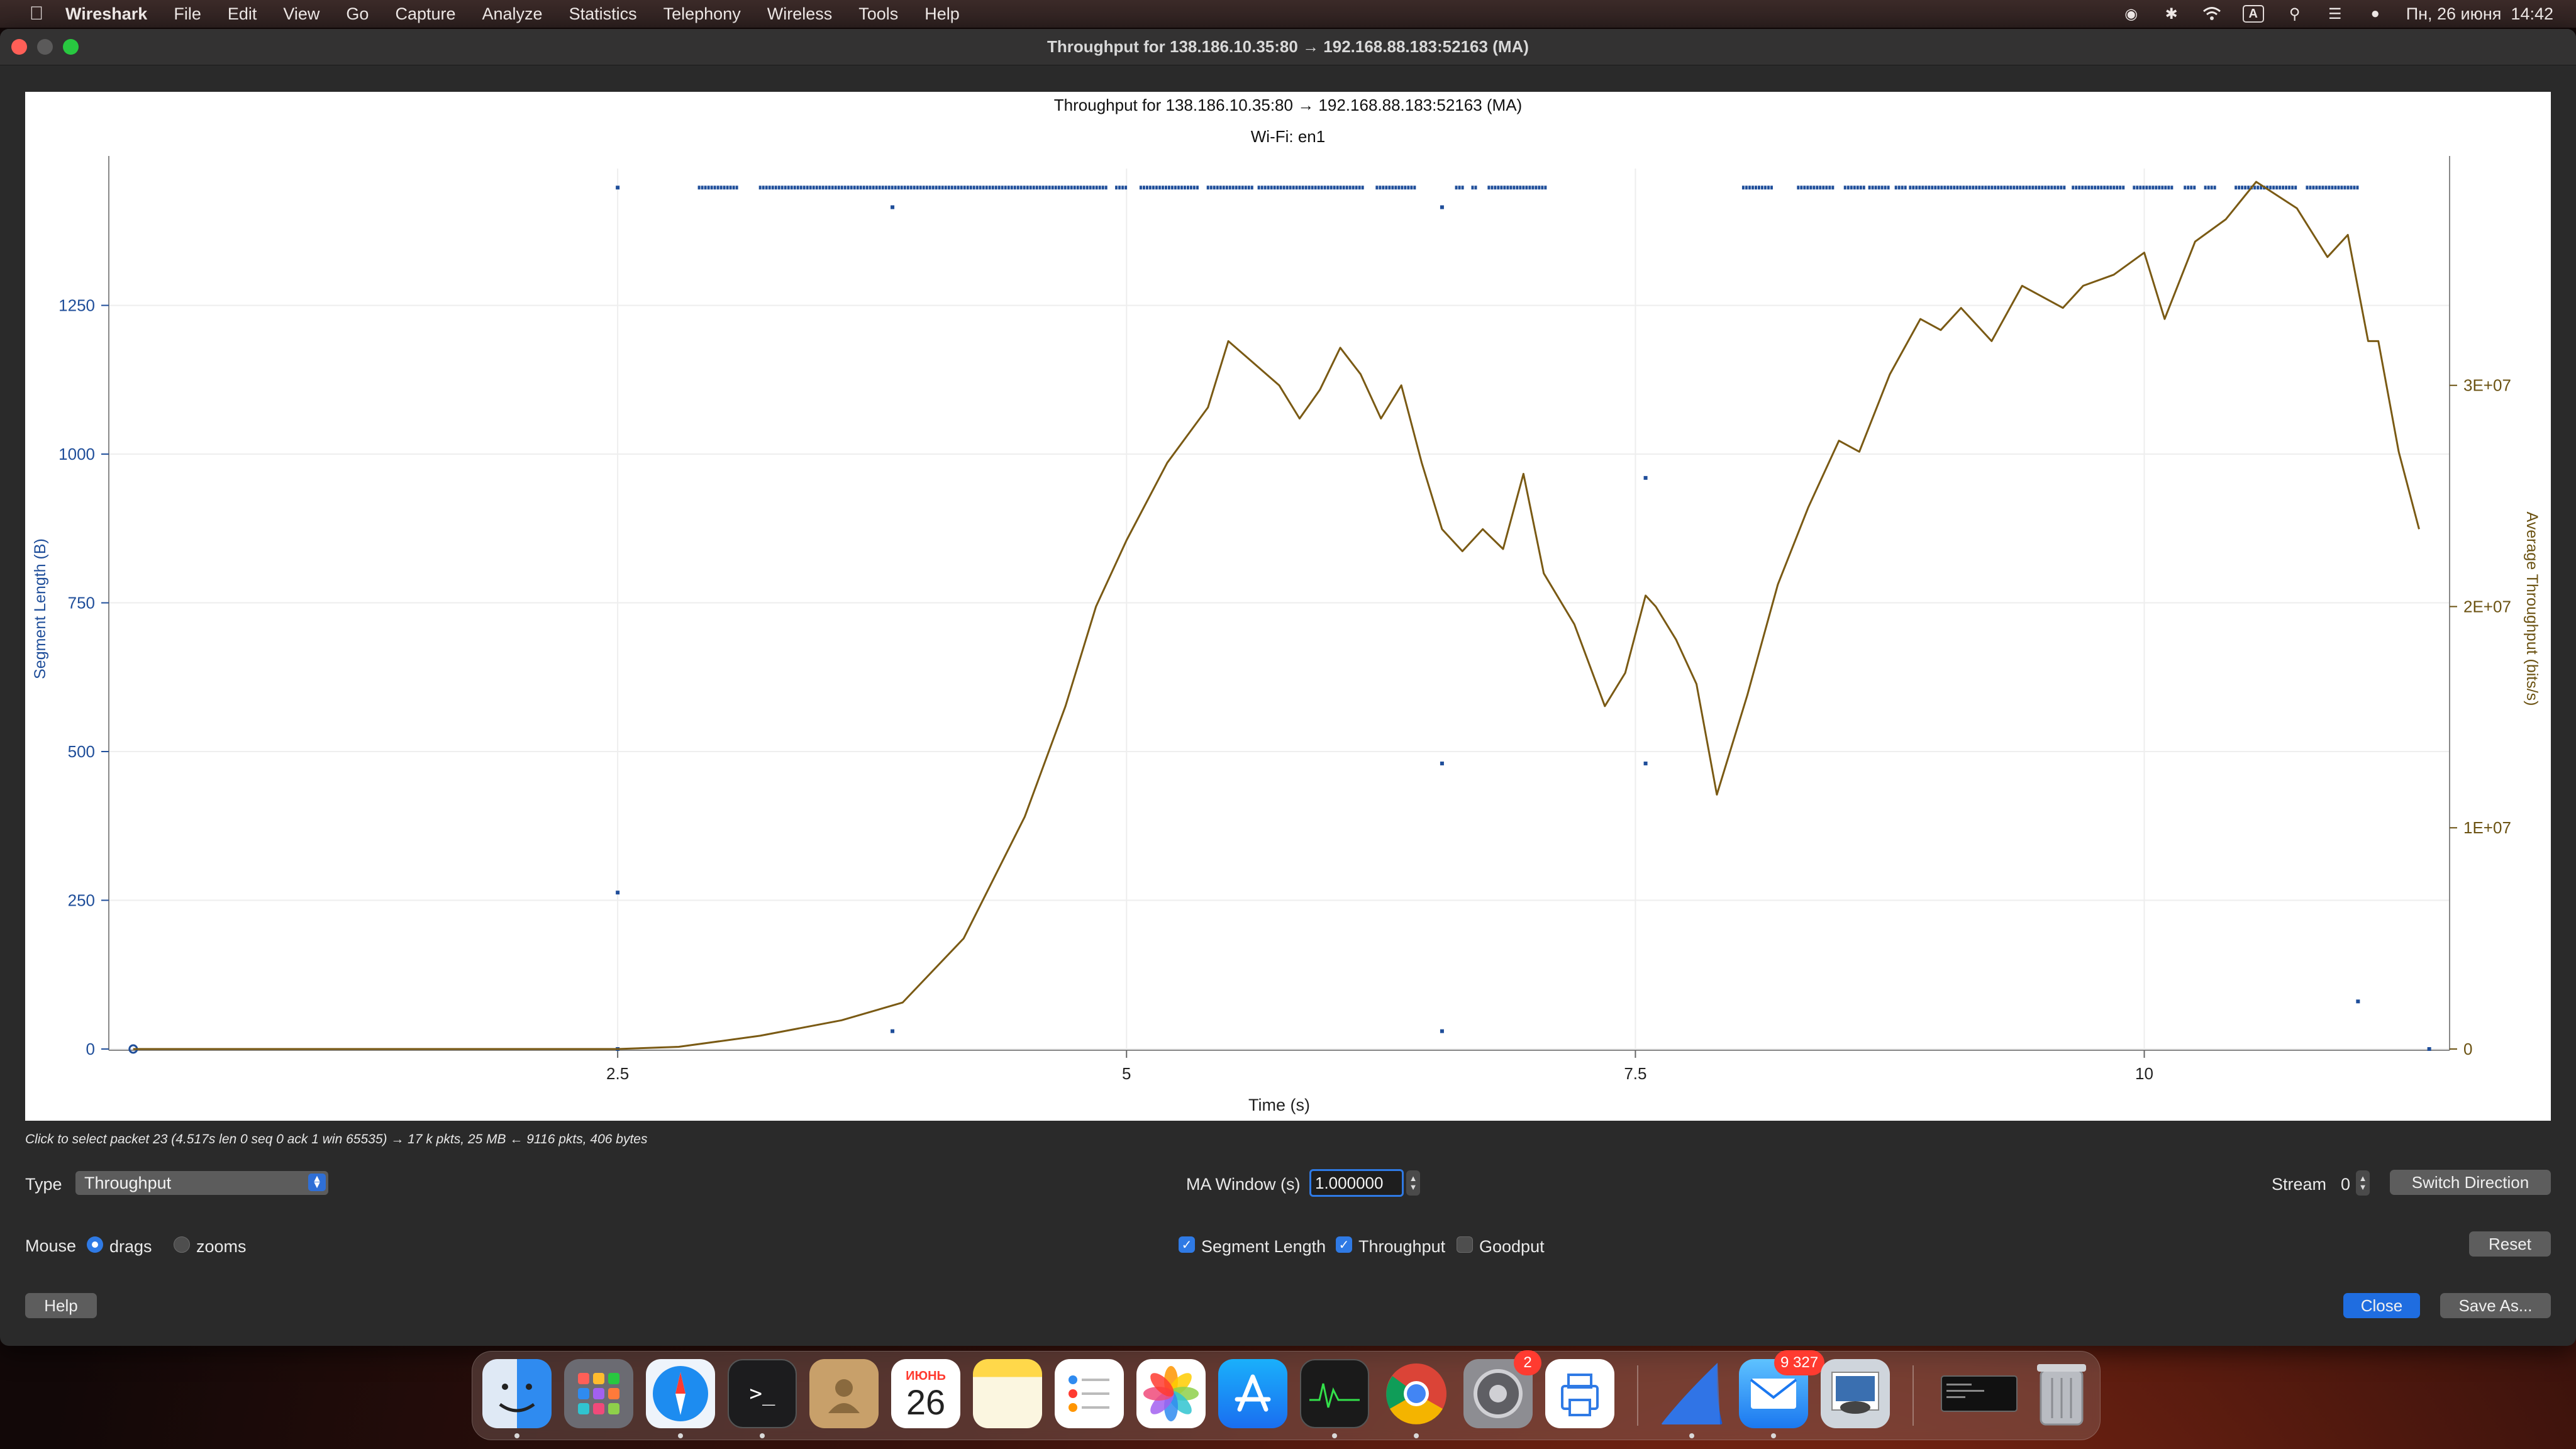 Image resolution: width=2576 pixels, height=1449 pixels. I want to click on menu-telephony: Telephony, so click(702, 13).